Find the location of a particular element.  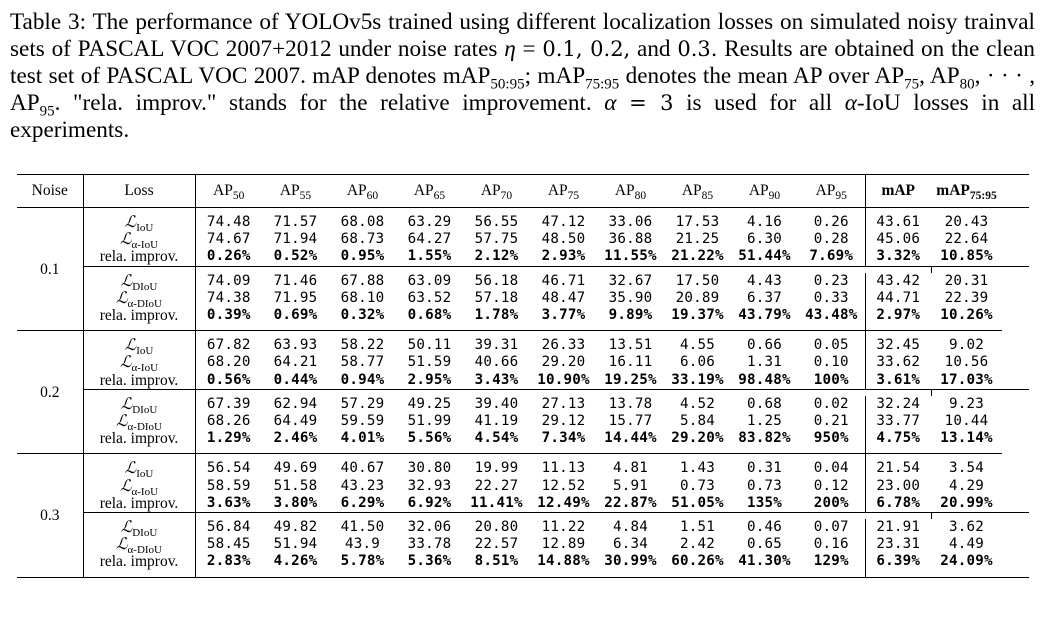

caption-text-7: is used for all is located at coordinates (759, 103).